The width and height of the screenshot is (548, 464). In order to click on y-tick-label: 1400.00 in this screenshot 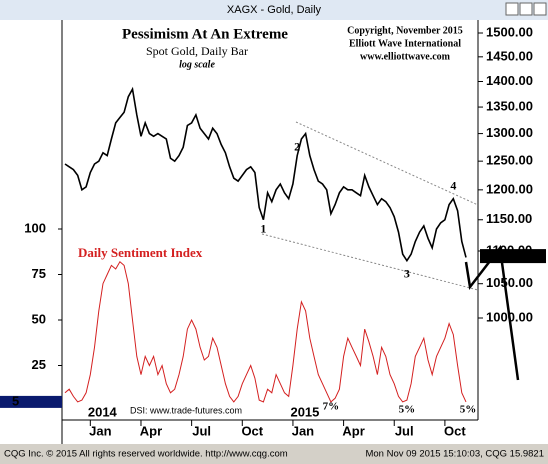, I will do `click(509, 80)`.